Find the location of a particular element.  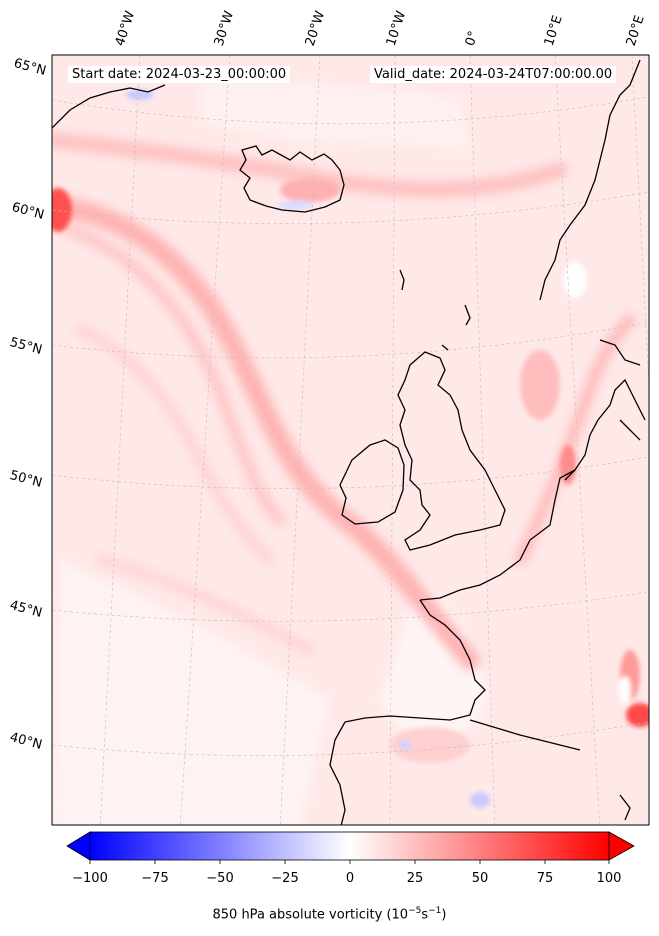

france-coast is located at coordinates (497, 535).